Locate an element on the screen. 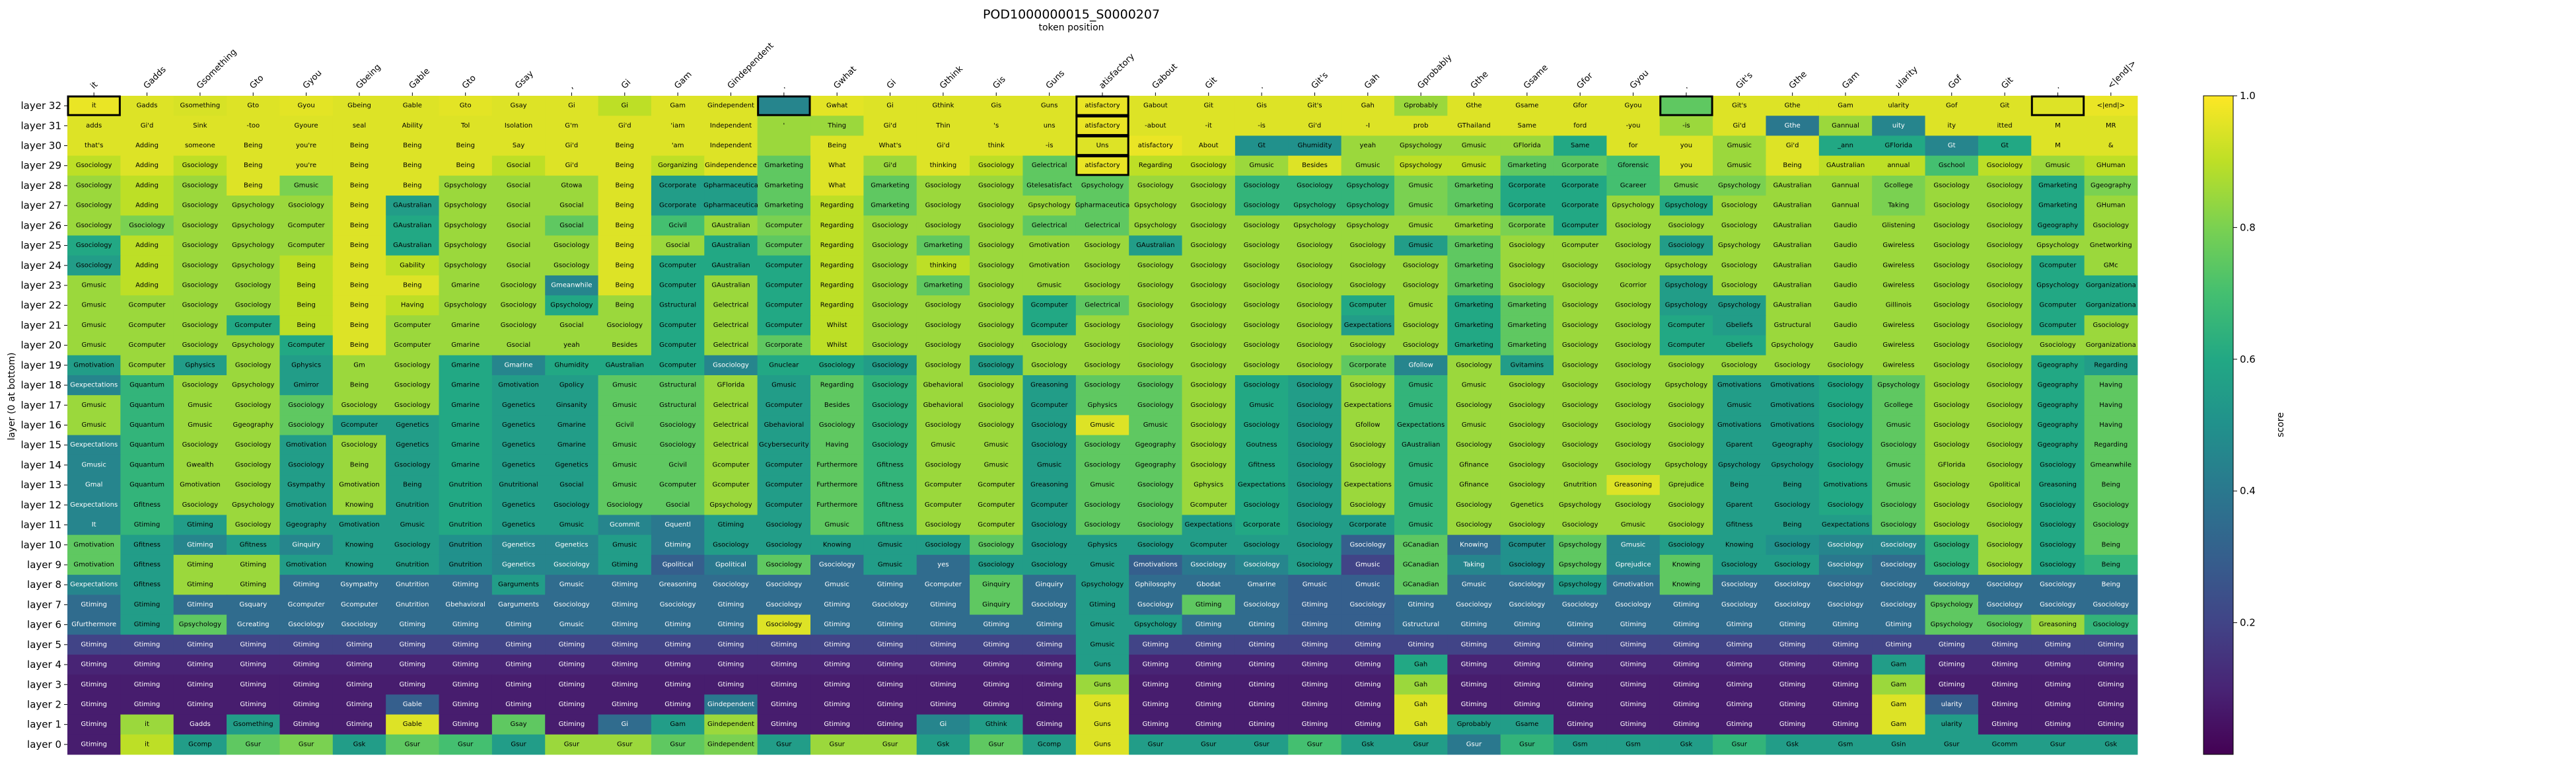 The image size is (2576, 763). x-tick-label: Gindependent is located at coordinates (751, 66).